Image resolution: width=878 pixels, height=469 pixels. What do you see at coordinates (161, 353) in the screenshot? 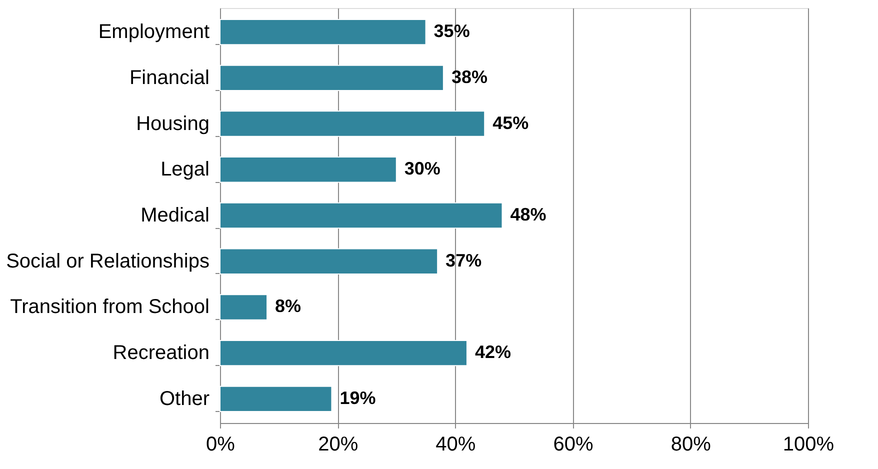
I see `y-tick-label: Recreation` at bounding box center [161, 353].